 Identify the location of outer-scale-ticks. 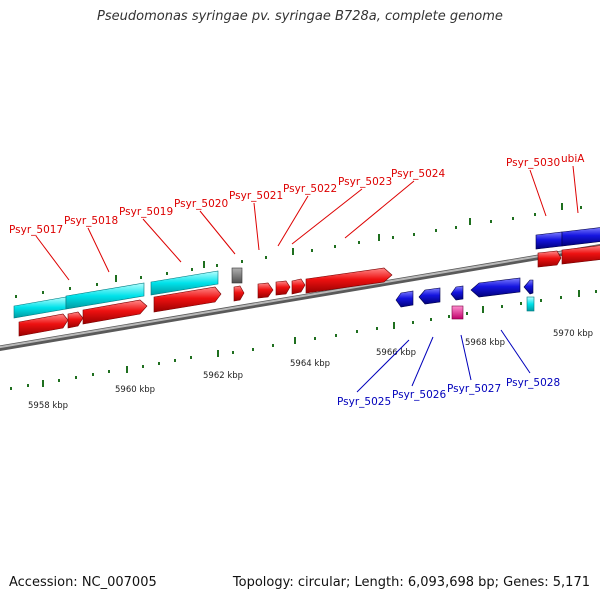
(298, 250).